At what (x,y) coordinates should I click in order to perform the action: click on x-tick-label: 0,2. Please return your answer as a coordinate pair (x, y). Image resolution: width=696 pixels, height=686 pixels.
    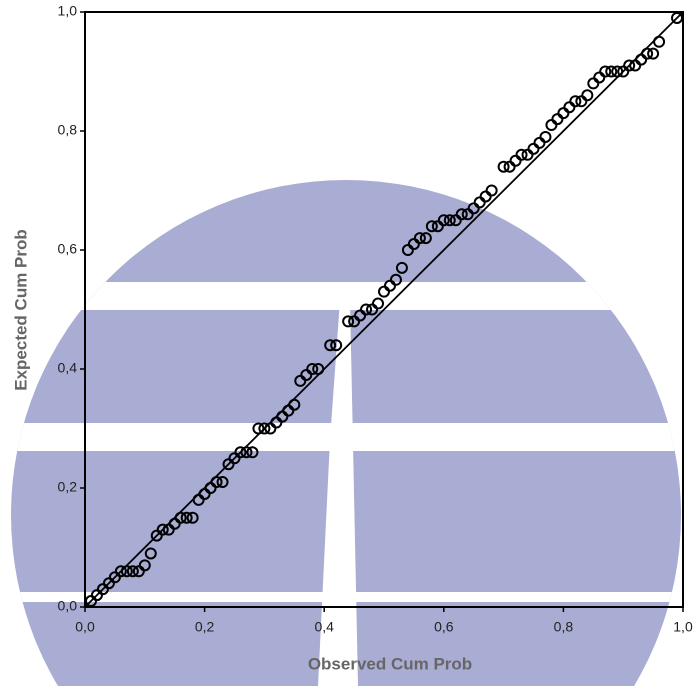
    Looking at the image, I should click on (205, 627).